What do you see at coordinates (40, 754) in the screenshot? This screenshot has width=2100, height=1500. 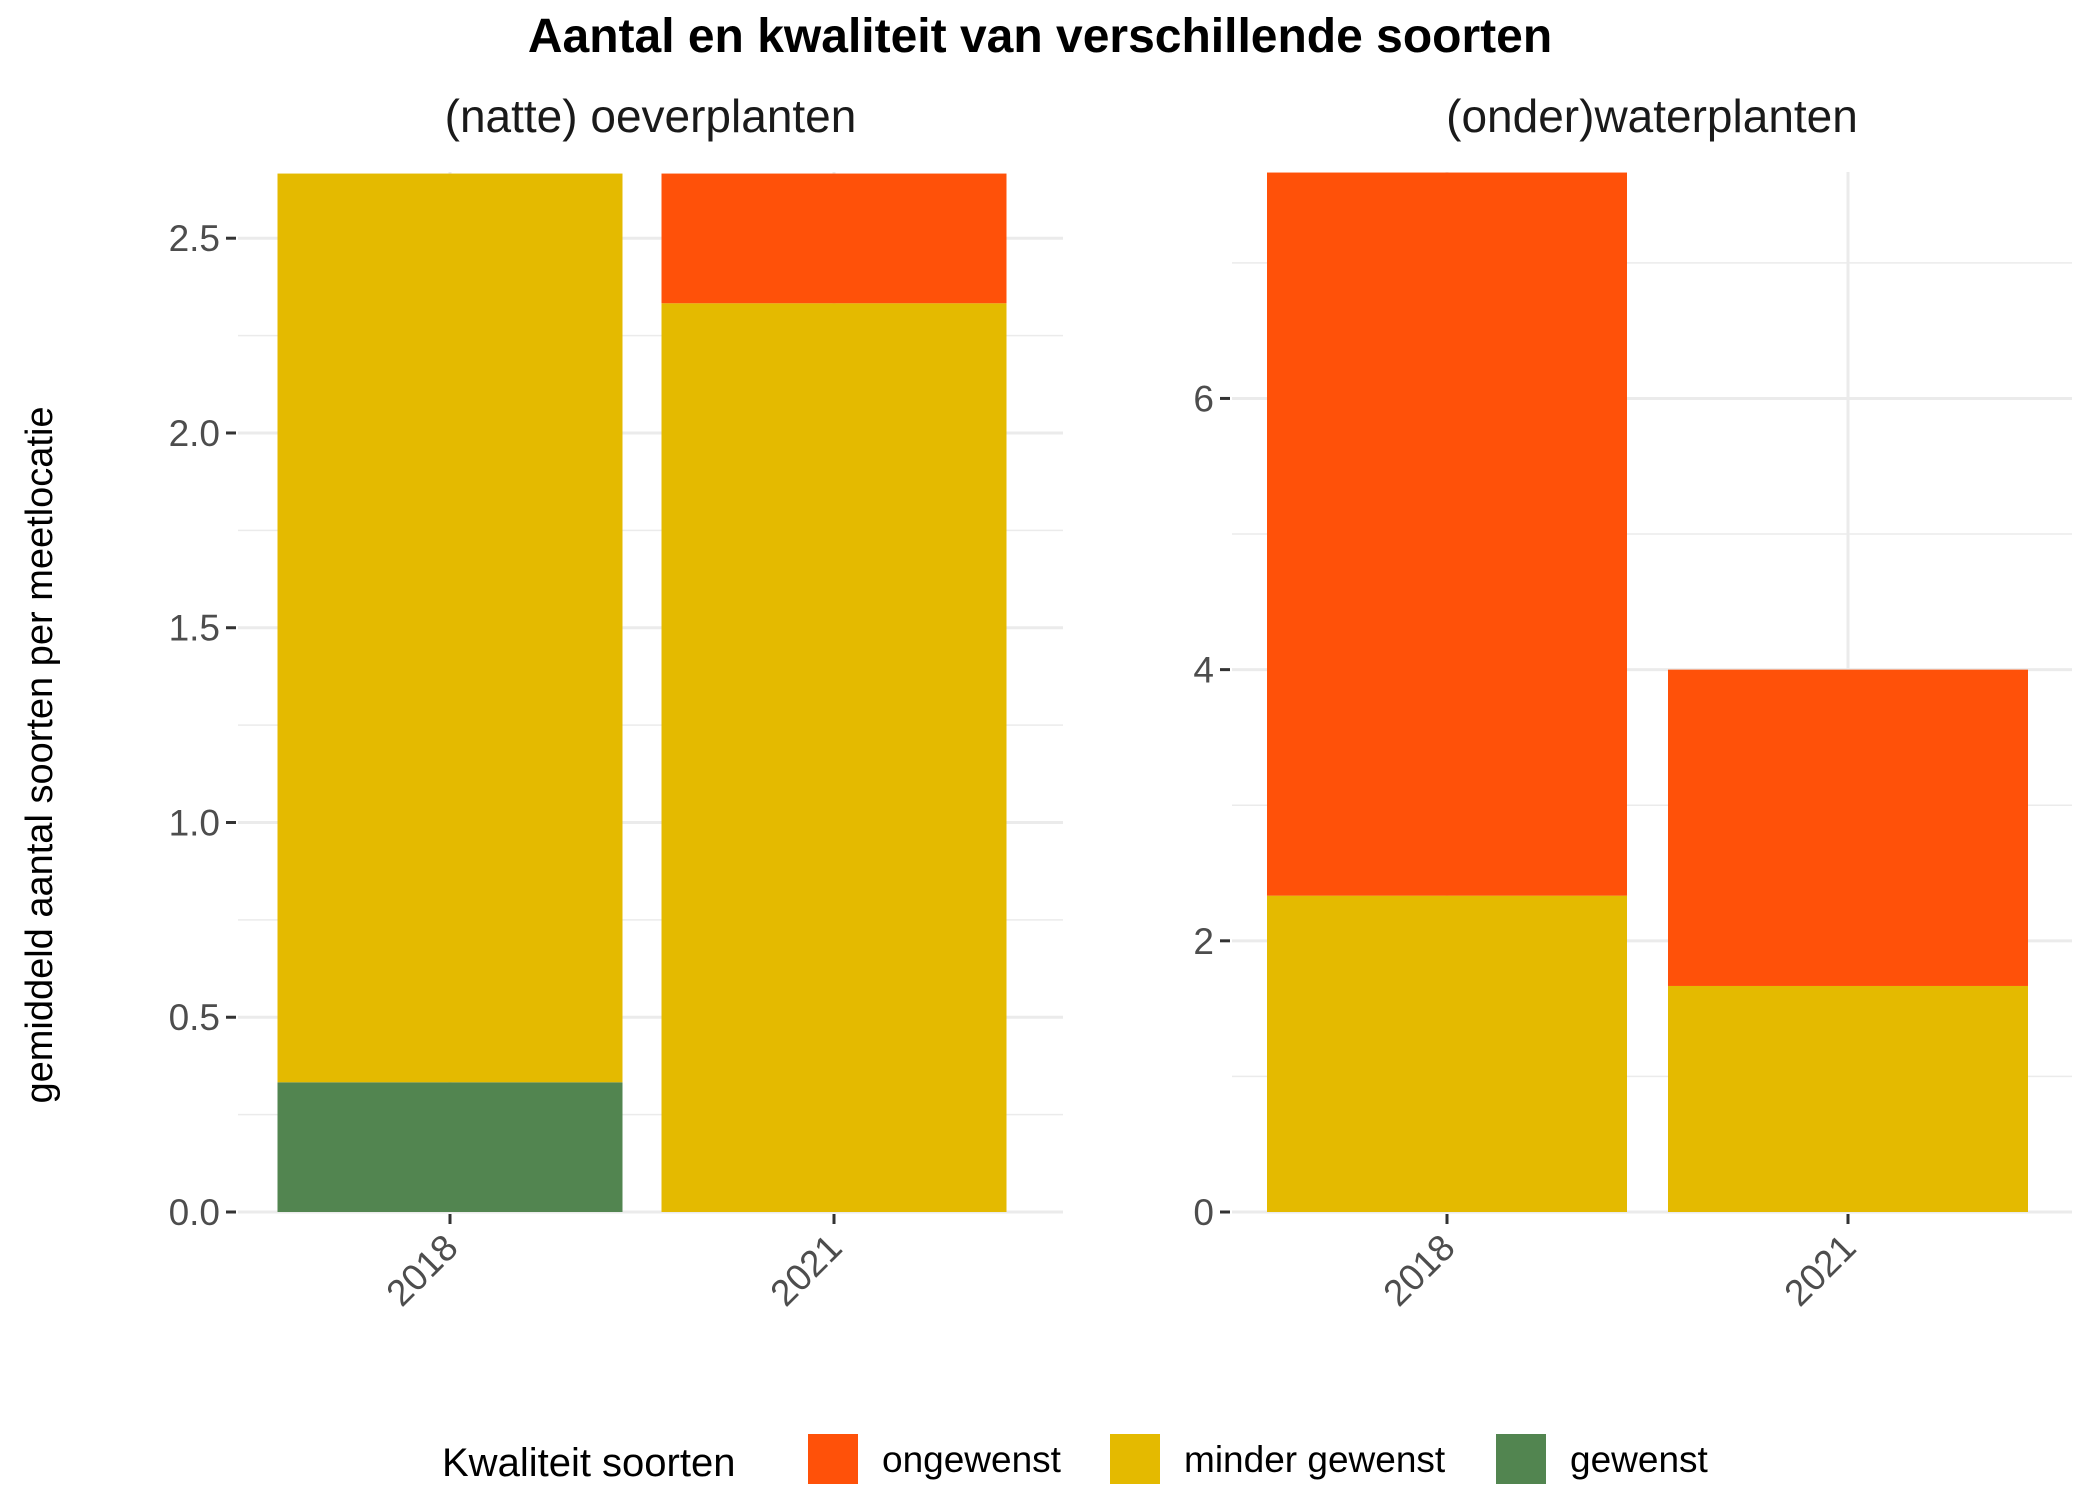 I see `y-axis-title: gemiddeld aantal soorten per meetlocatie` at bounding box center [40, 754].